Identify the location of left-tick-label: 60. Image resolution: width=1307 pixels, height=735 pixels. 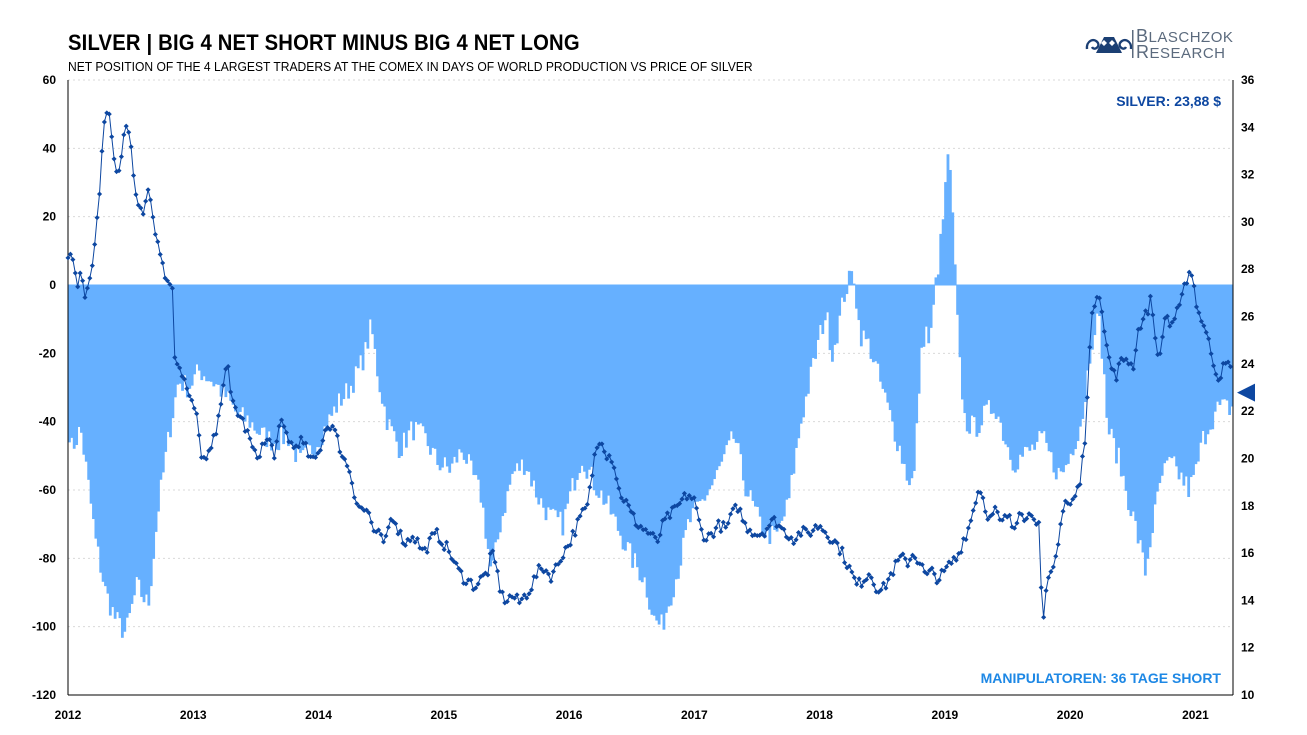
(50, 80).